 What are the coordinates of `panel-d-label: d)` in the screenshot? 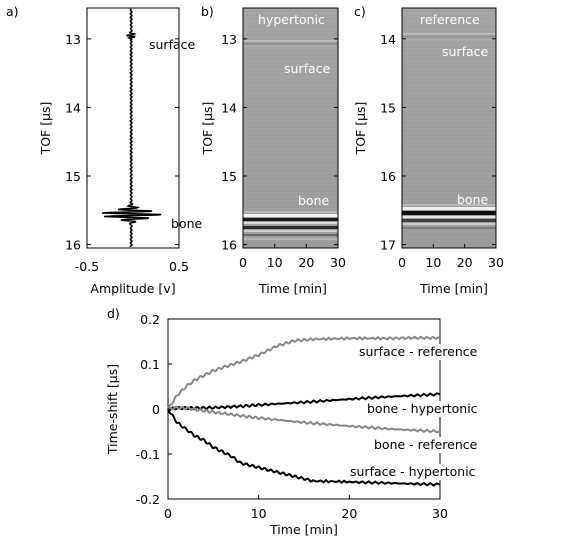 It's located at (113, 313).